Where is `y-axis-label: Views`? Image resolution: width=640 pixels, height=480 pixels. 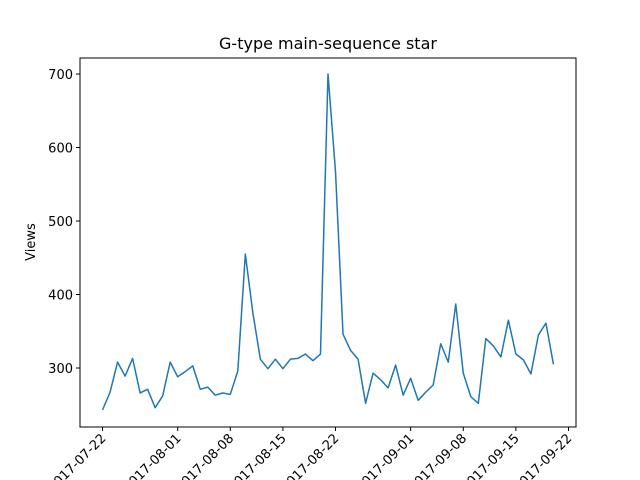
y-axis-label: Views is located at coordinates (31, 242).